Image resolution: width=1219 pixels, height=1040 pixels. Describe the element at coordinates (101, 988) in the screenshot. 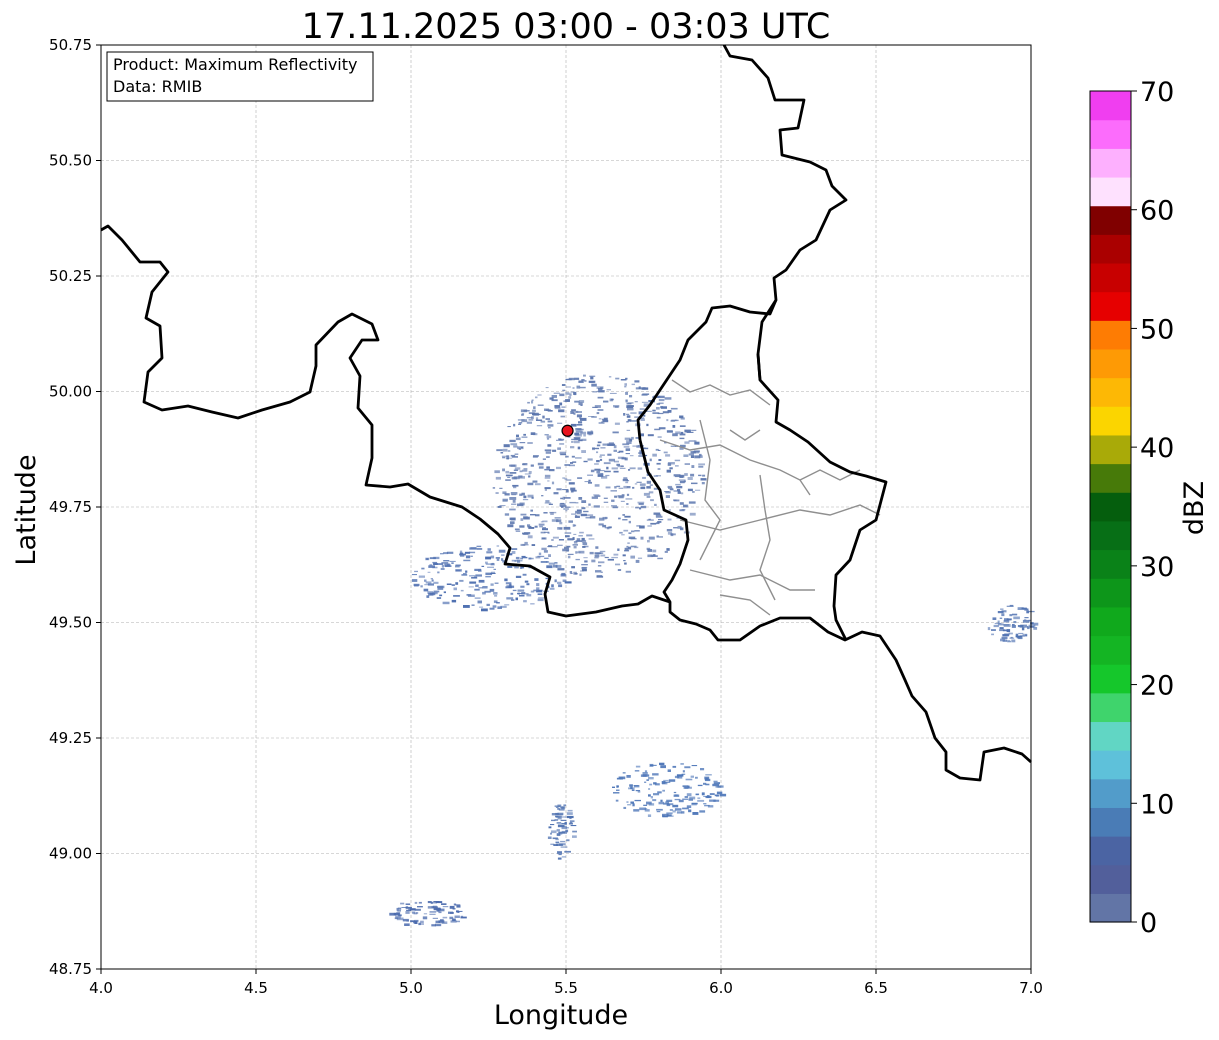

I see `x-tick-label: 4.0` at that location.